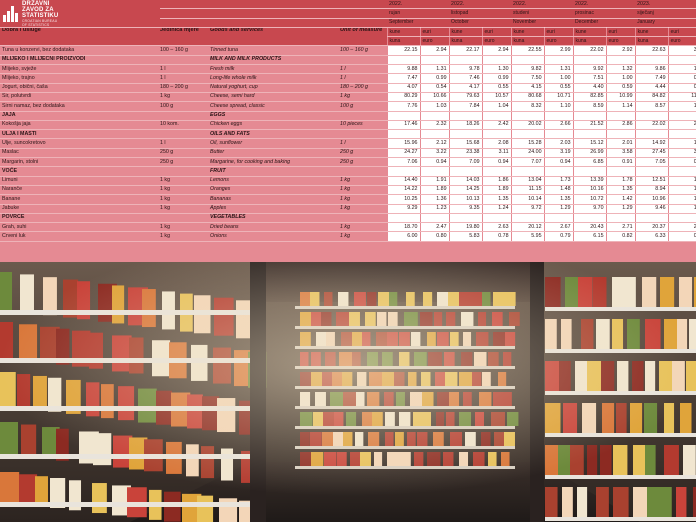  I want to click on price-cell: 24.27, so click(403, 153).